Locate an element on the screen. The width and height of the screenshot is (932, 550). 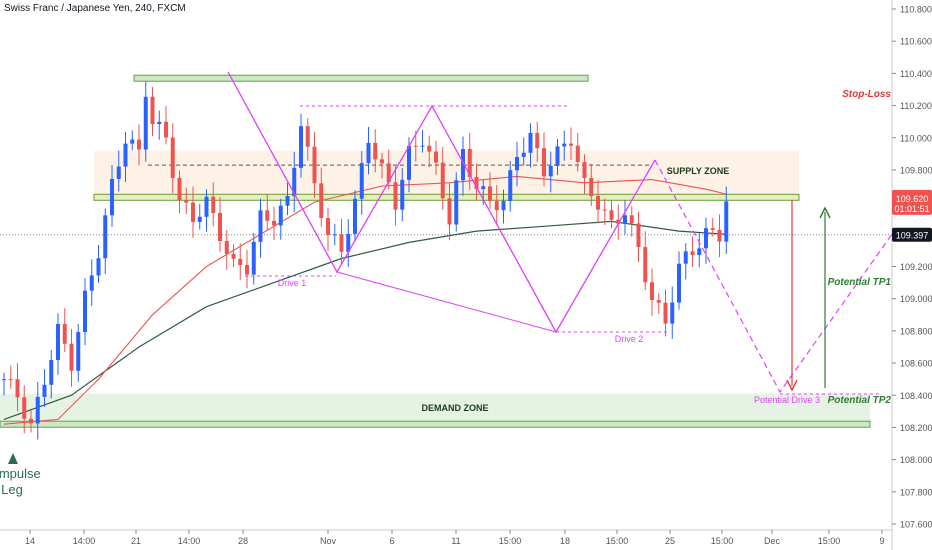
y-tick-label: 110.200 is located at coordinates (916, 106).